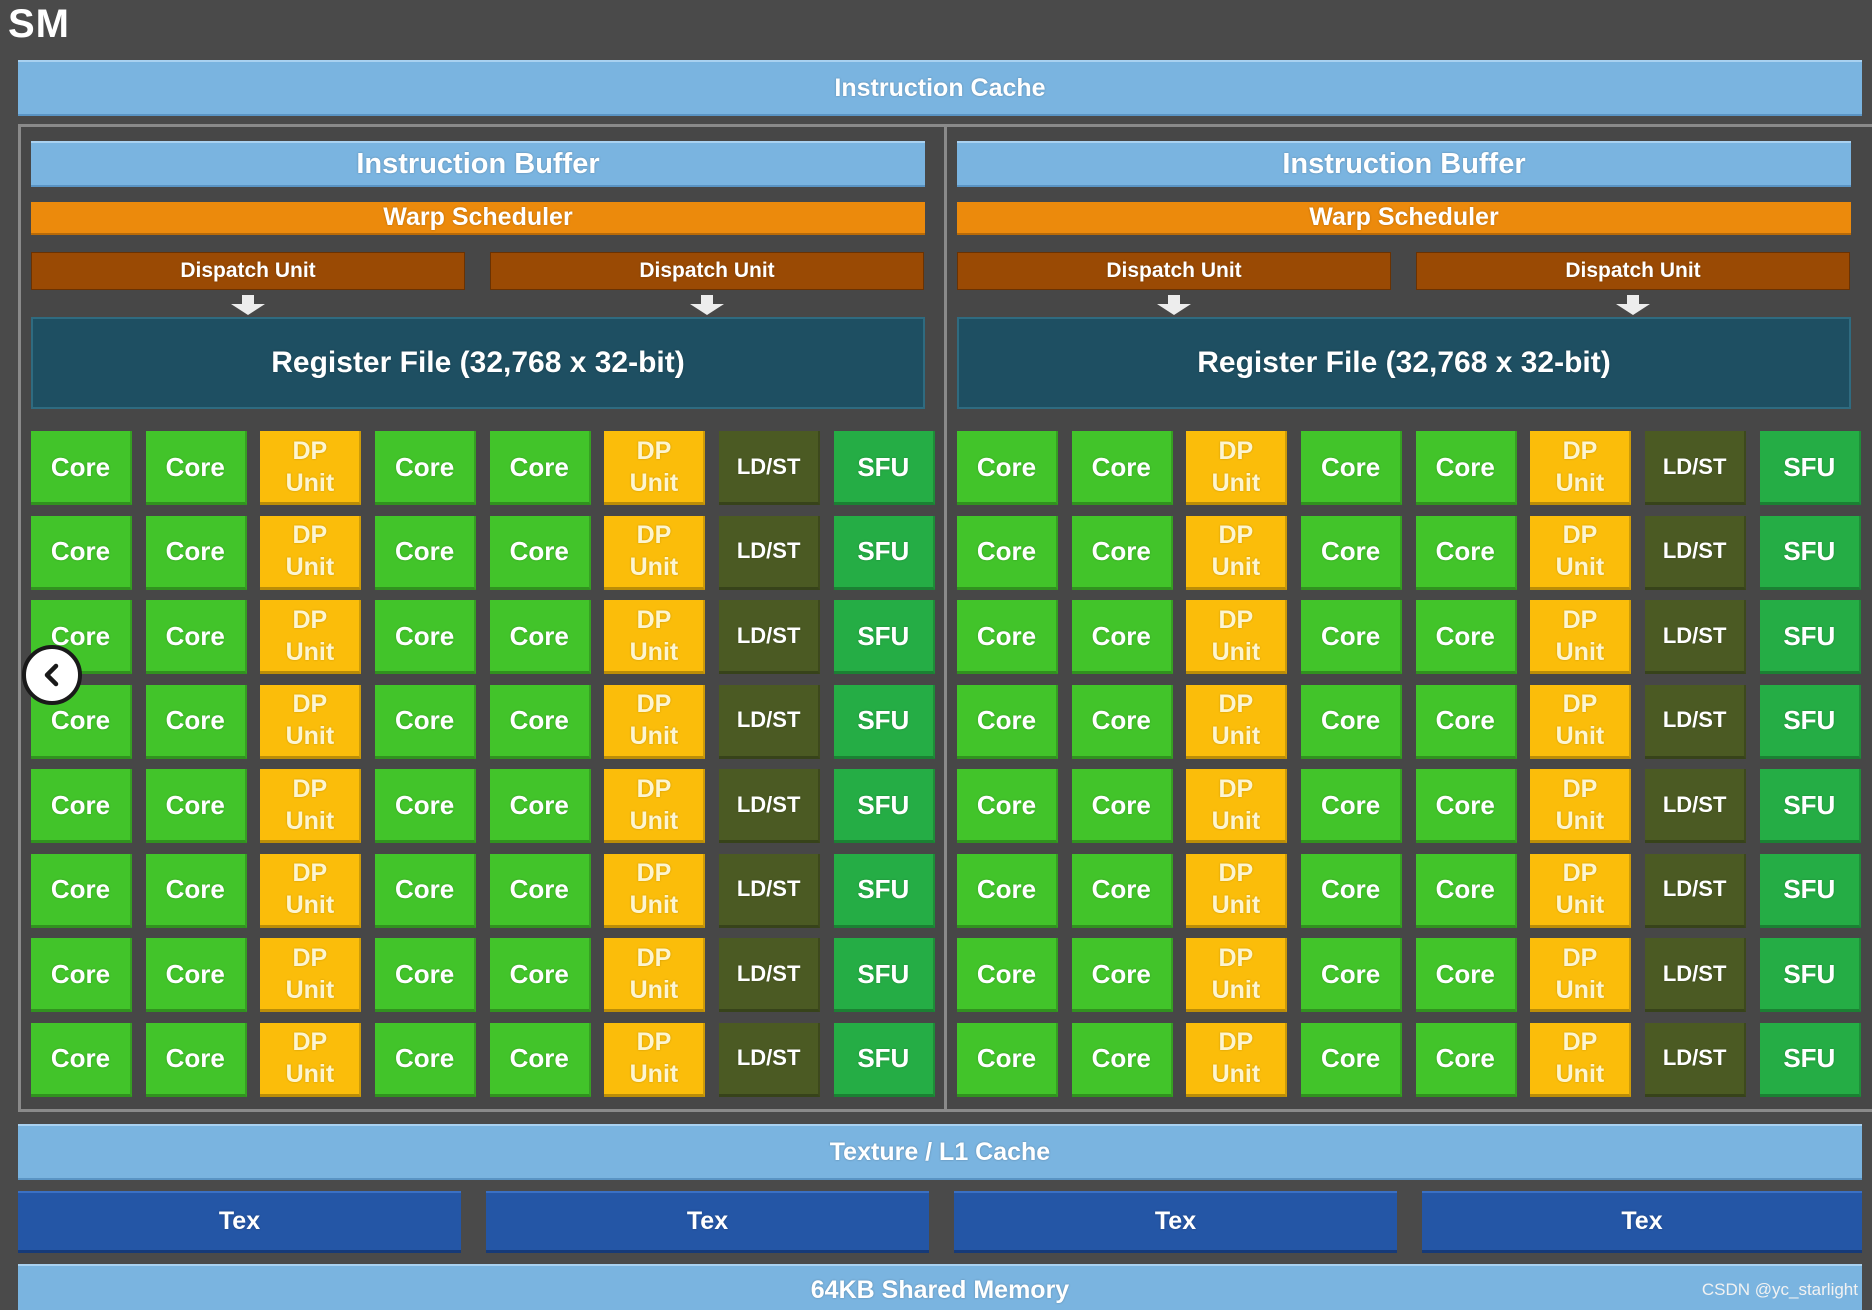  I want to click on shared-memory: 64KB Shared Memory, so click(940, 1287).